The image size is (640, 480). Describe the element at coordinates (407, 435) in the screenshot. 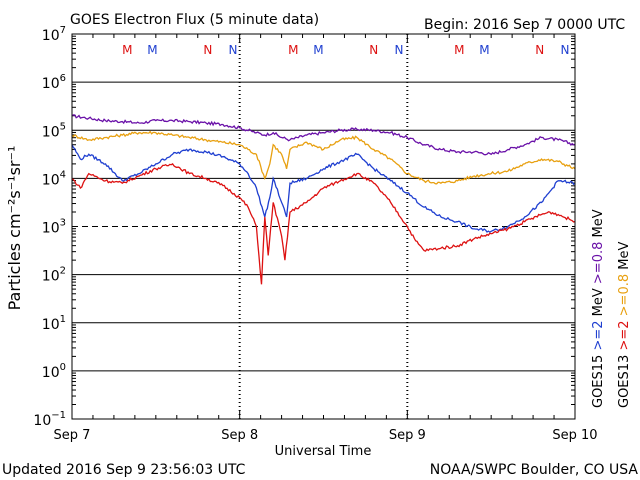

I see `x-tick-label: Sep 9` at that location.